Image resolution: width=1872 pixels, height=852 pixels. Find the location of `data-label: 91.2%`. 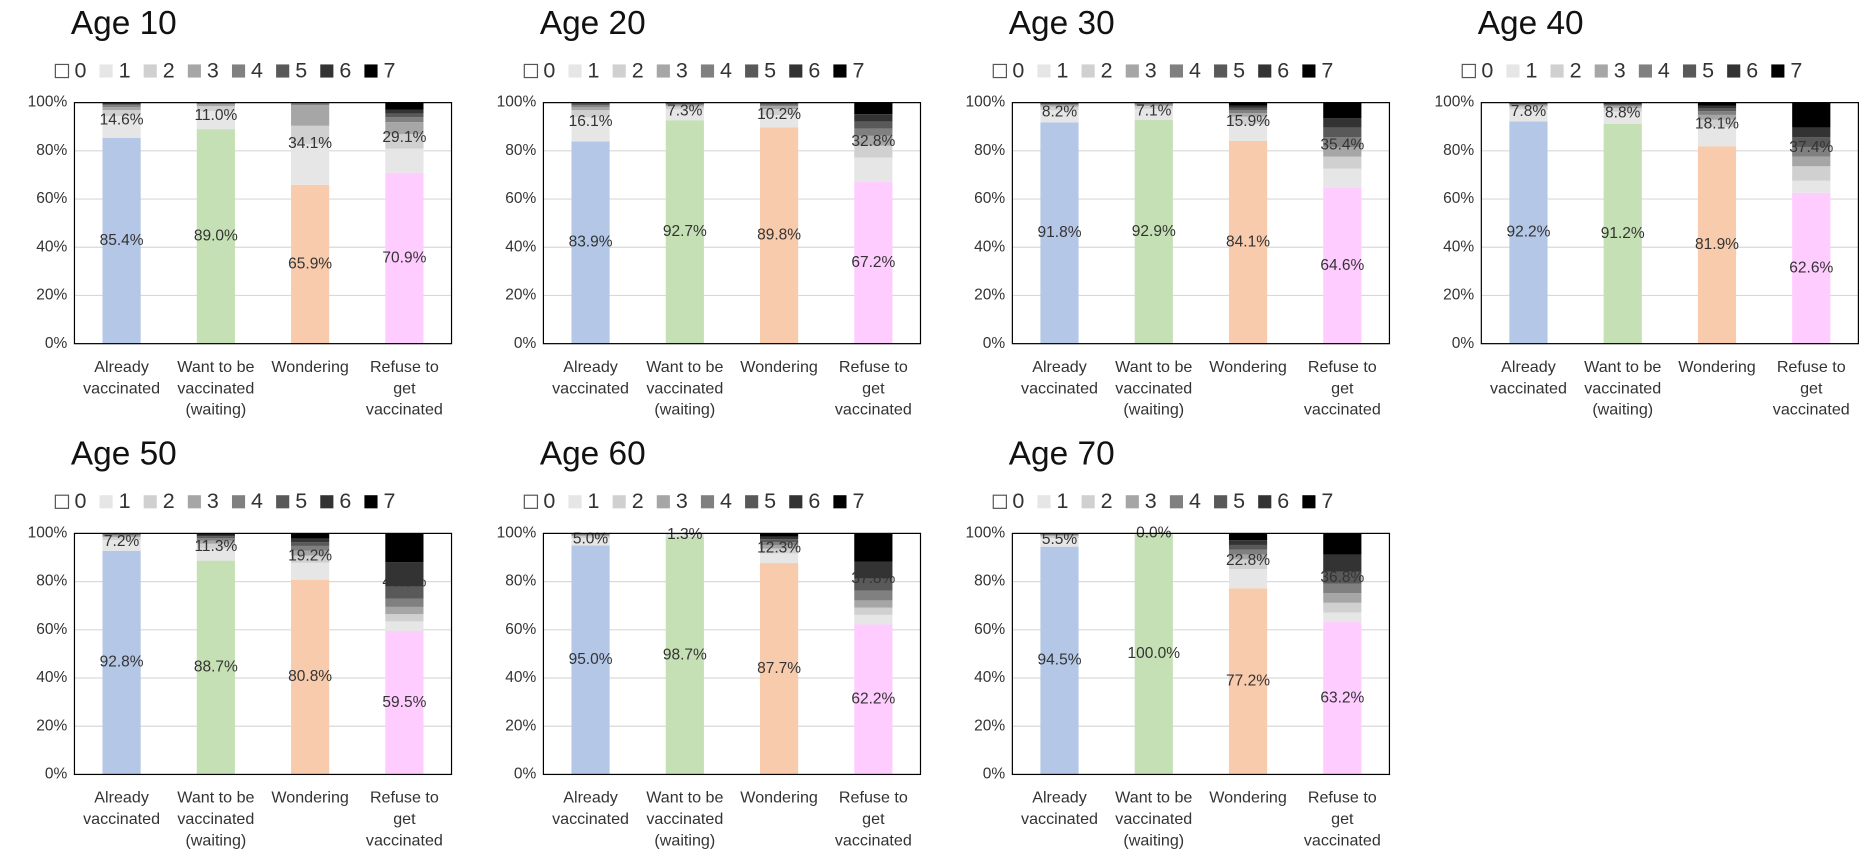

data-label: 91.2% is located at coordinates (1623, 233).